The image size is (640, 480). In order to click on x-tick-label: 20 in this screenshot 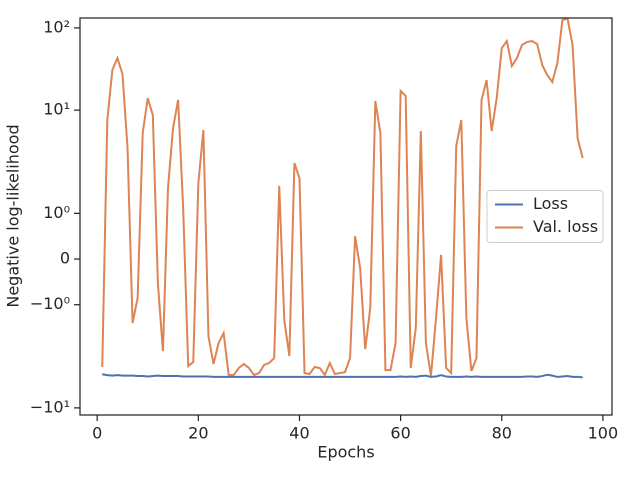, I will do `click(198, 433)`.